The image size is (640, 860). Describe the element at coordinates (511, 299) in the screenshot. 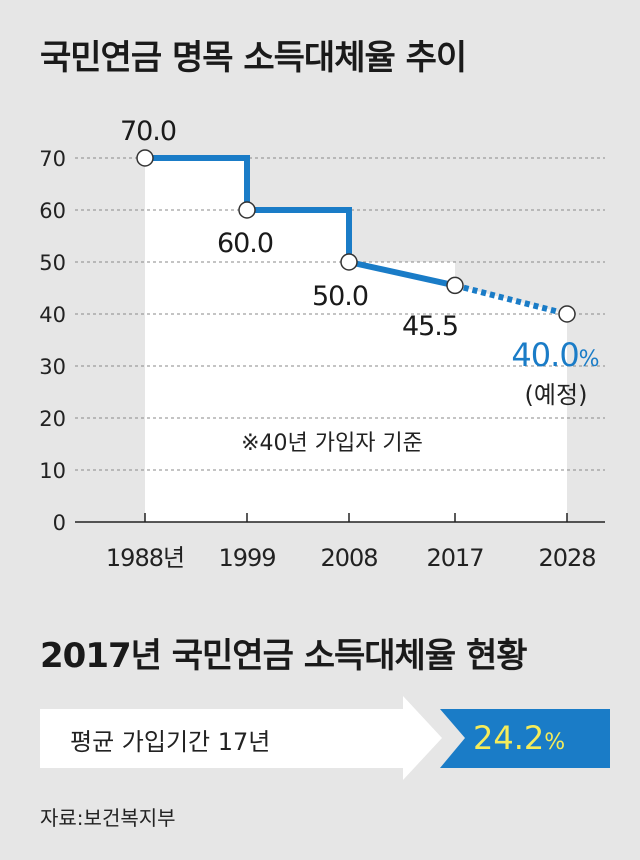

I see `projected-line` at that location.